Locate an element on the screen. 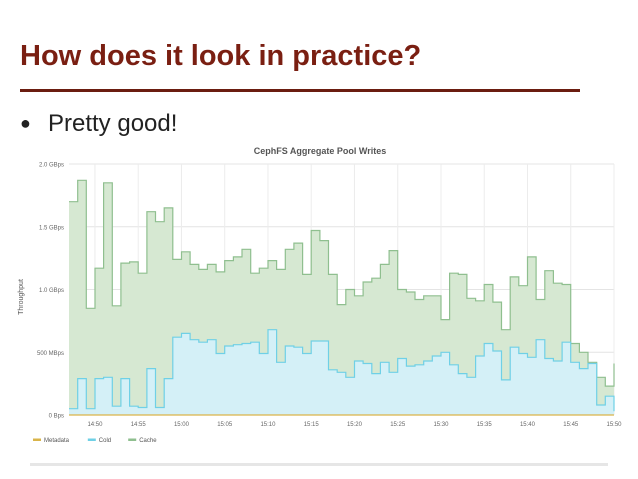  x-tick-label: 15:10 is located at coordinates (268, 425).